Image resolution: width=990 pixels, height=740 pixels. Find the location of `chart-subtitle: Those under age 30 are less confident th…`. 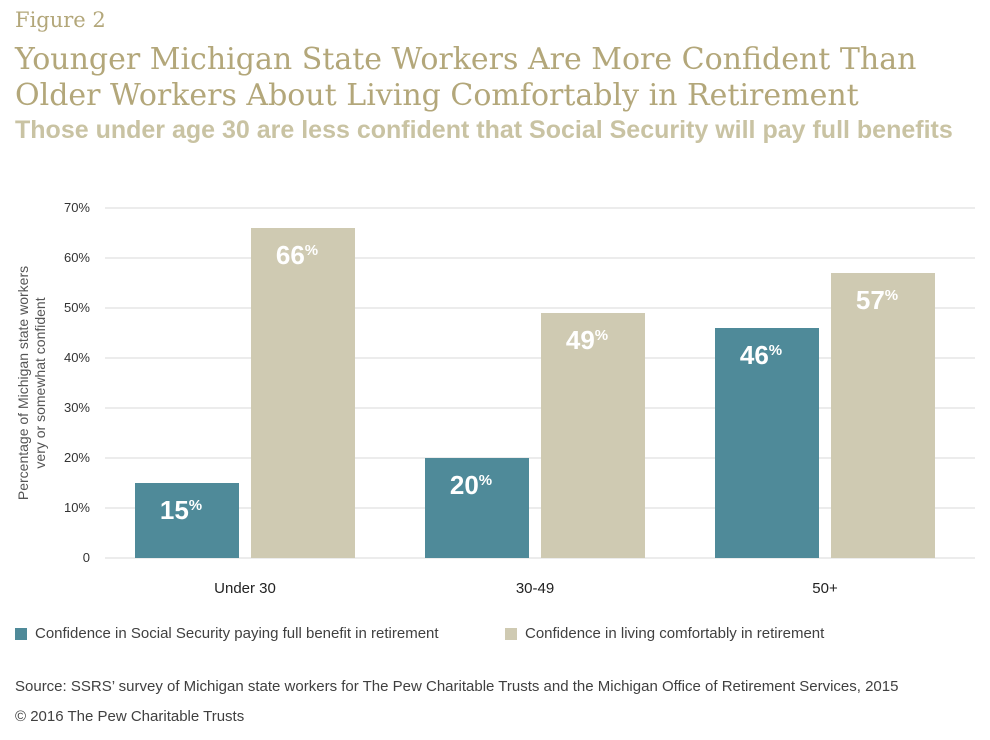

chart-subtitle: Those under age 30 are less confident th… is located at coordinates (484, 130).